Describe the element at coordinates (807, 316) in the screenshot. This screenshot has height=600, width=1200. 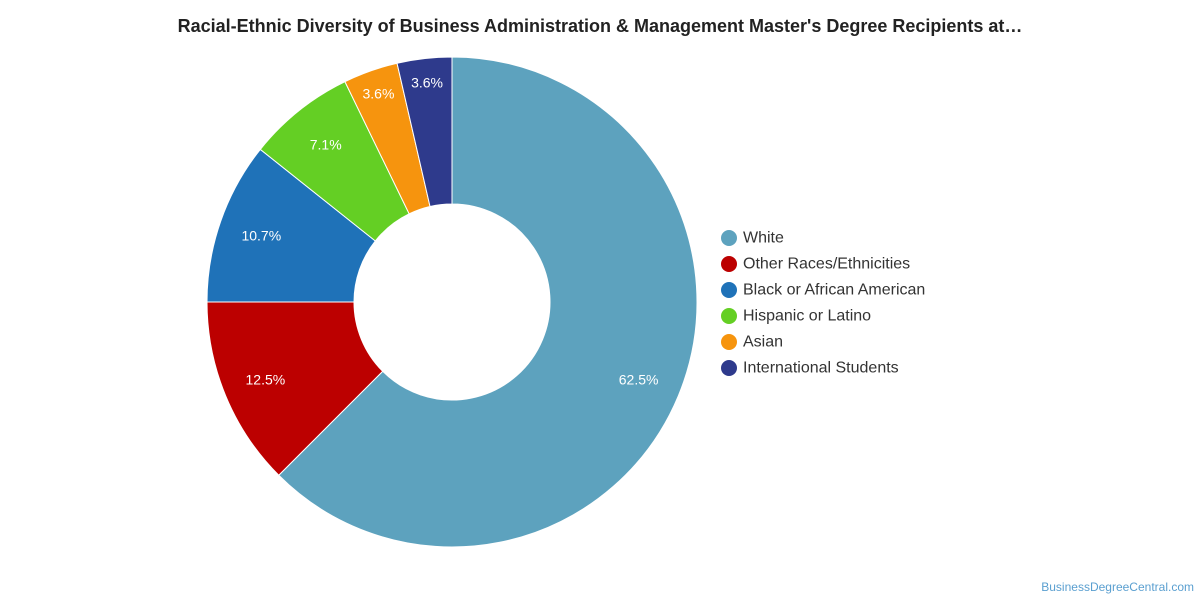
I see `legend-item-hispanic-or-latino: Hispanic or Latino` at that location.